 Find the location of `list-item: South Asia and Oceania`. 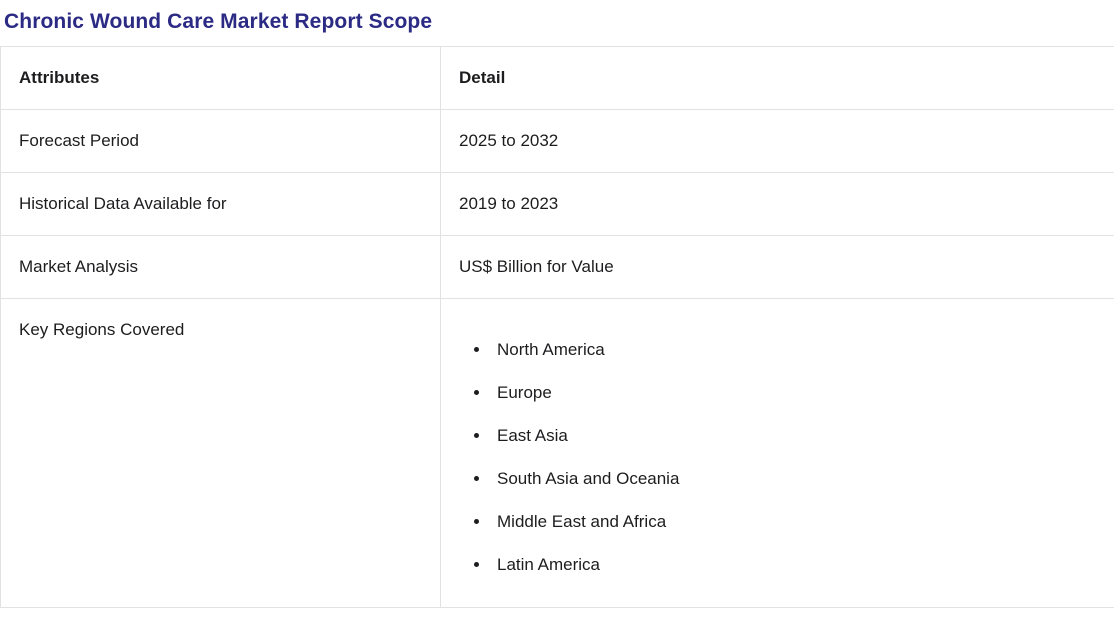

list-item: South Asia and Oceania is located at coordinates (793, 478).